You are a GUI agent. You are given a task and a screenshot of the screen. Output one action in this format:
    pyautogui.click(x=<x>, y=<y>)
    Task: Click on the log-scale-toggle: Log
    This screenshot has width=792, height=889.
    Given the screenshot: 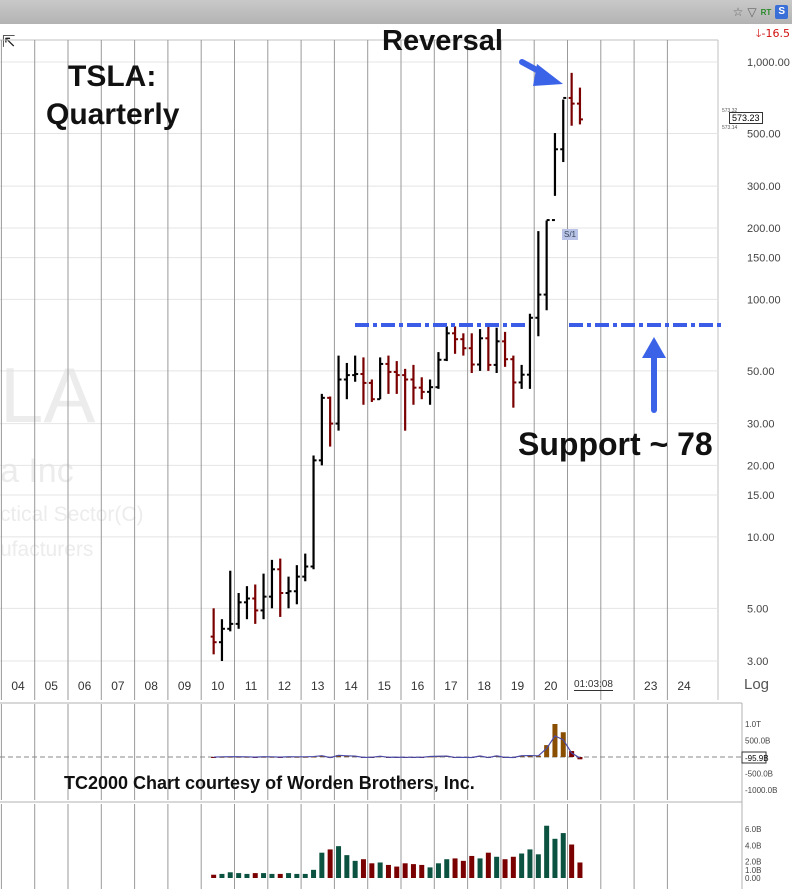 What is the action you would take?
    pyautogui.click(x=757, y=684)
    